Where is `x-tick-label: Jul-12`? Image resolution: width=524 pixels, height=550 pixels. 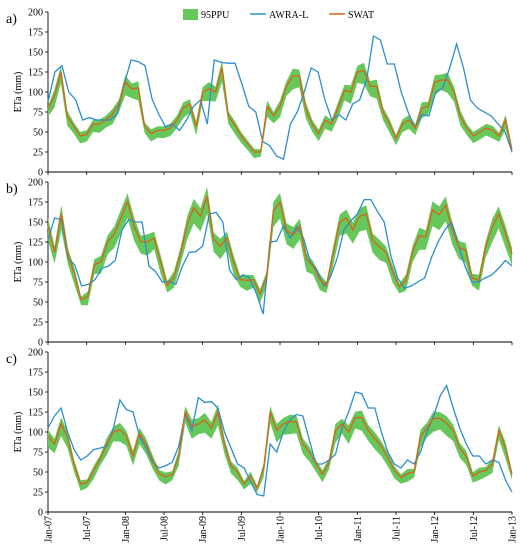 x-tick-label: Jul-12 is located at coordinates (474, 528).